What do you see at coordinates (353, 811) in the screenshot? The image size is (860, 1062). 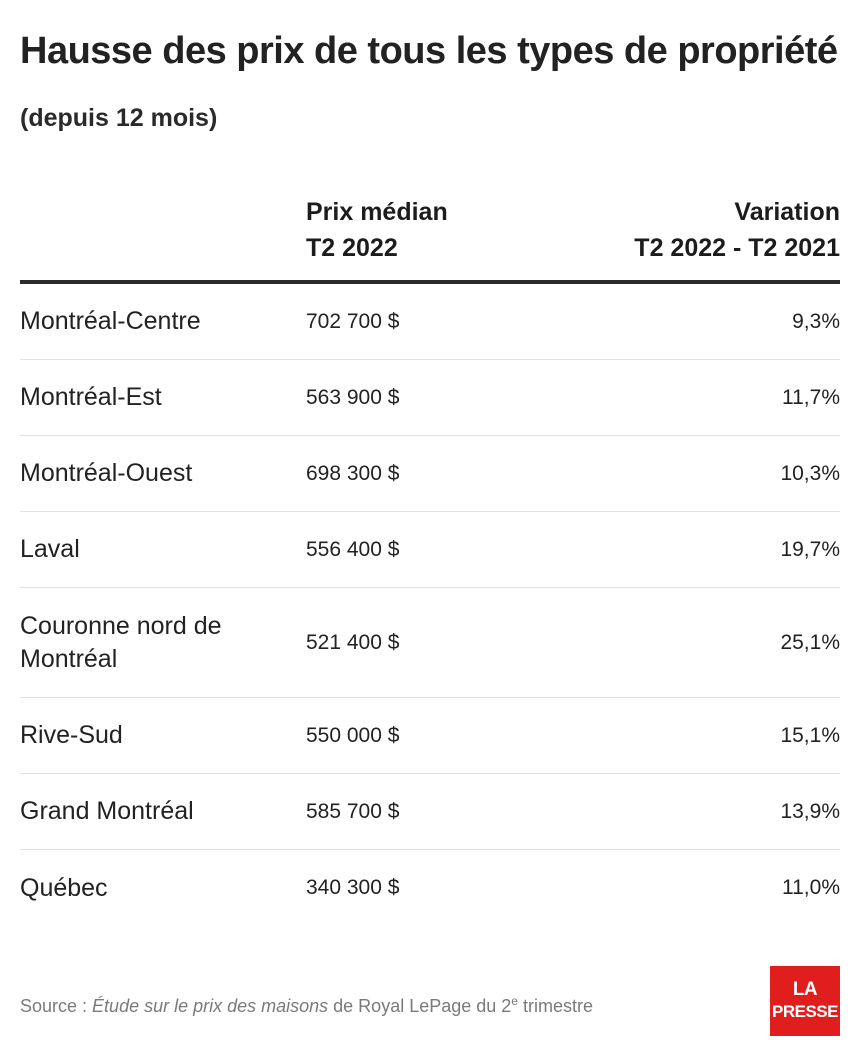 I see `price-cell: 585 700 $` at bounding box center [353, 811].